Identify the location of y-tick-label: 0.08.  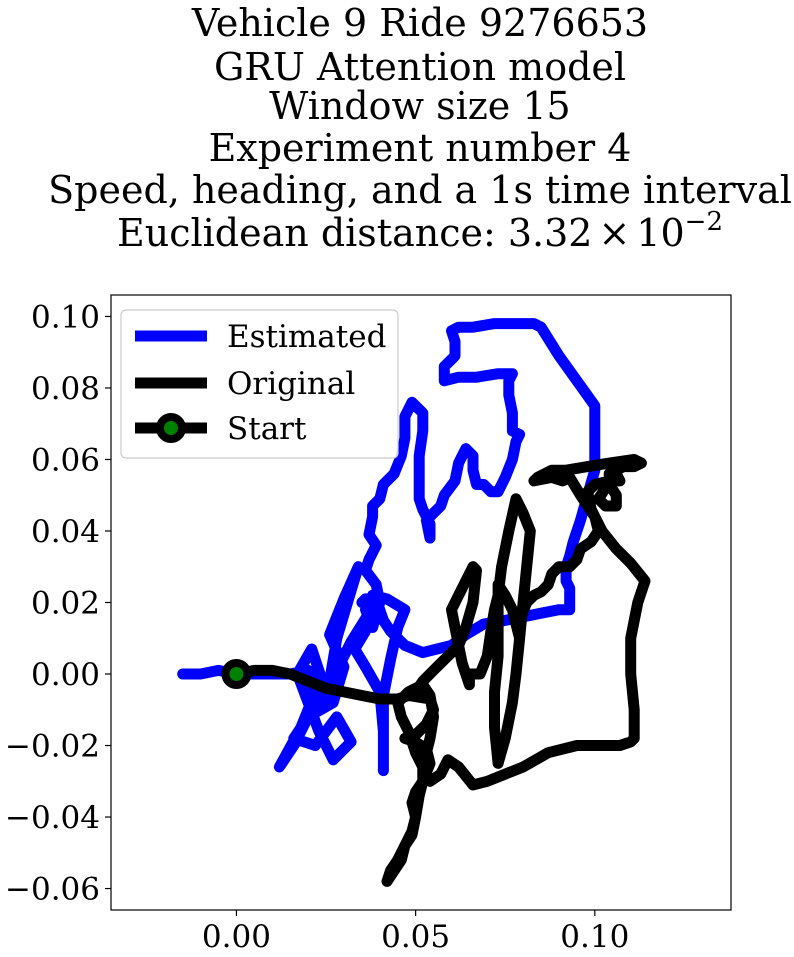
(65, 389).